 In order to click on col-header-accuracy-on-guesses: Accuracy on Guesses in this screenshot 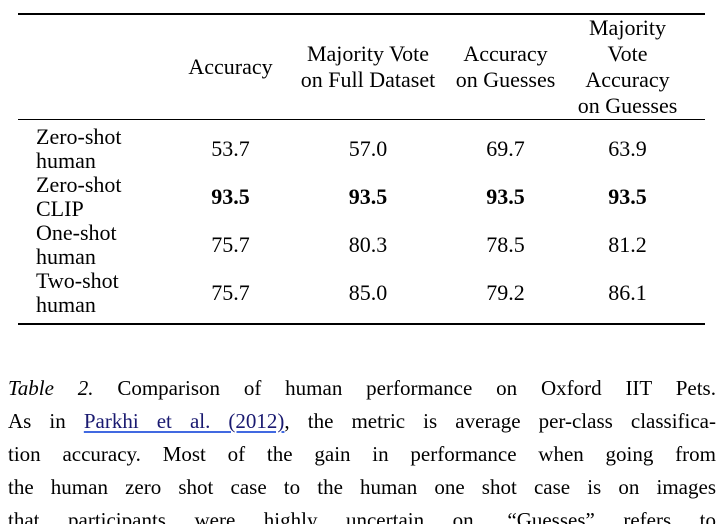, I will do `click(505, 67)`.